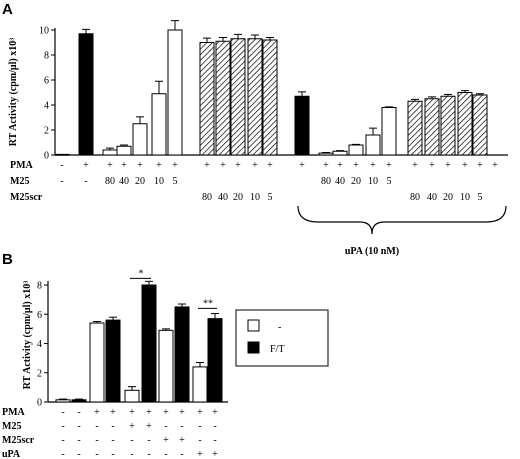 The image size is (520, 459). What do you see at coordinates (46, 56) in the screenshot?
I see `panel-a-y-tick-label: 8` at bounding box center [46, 56].